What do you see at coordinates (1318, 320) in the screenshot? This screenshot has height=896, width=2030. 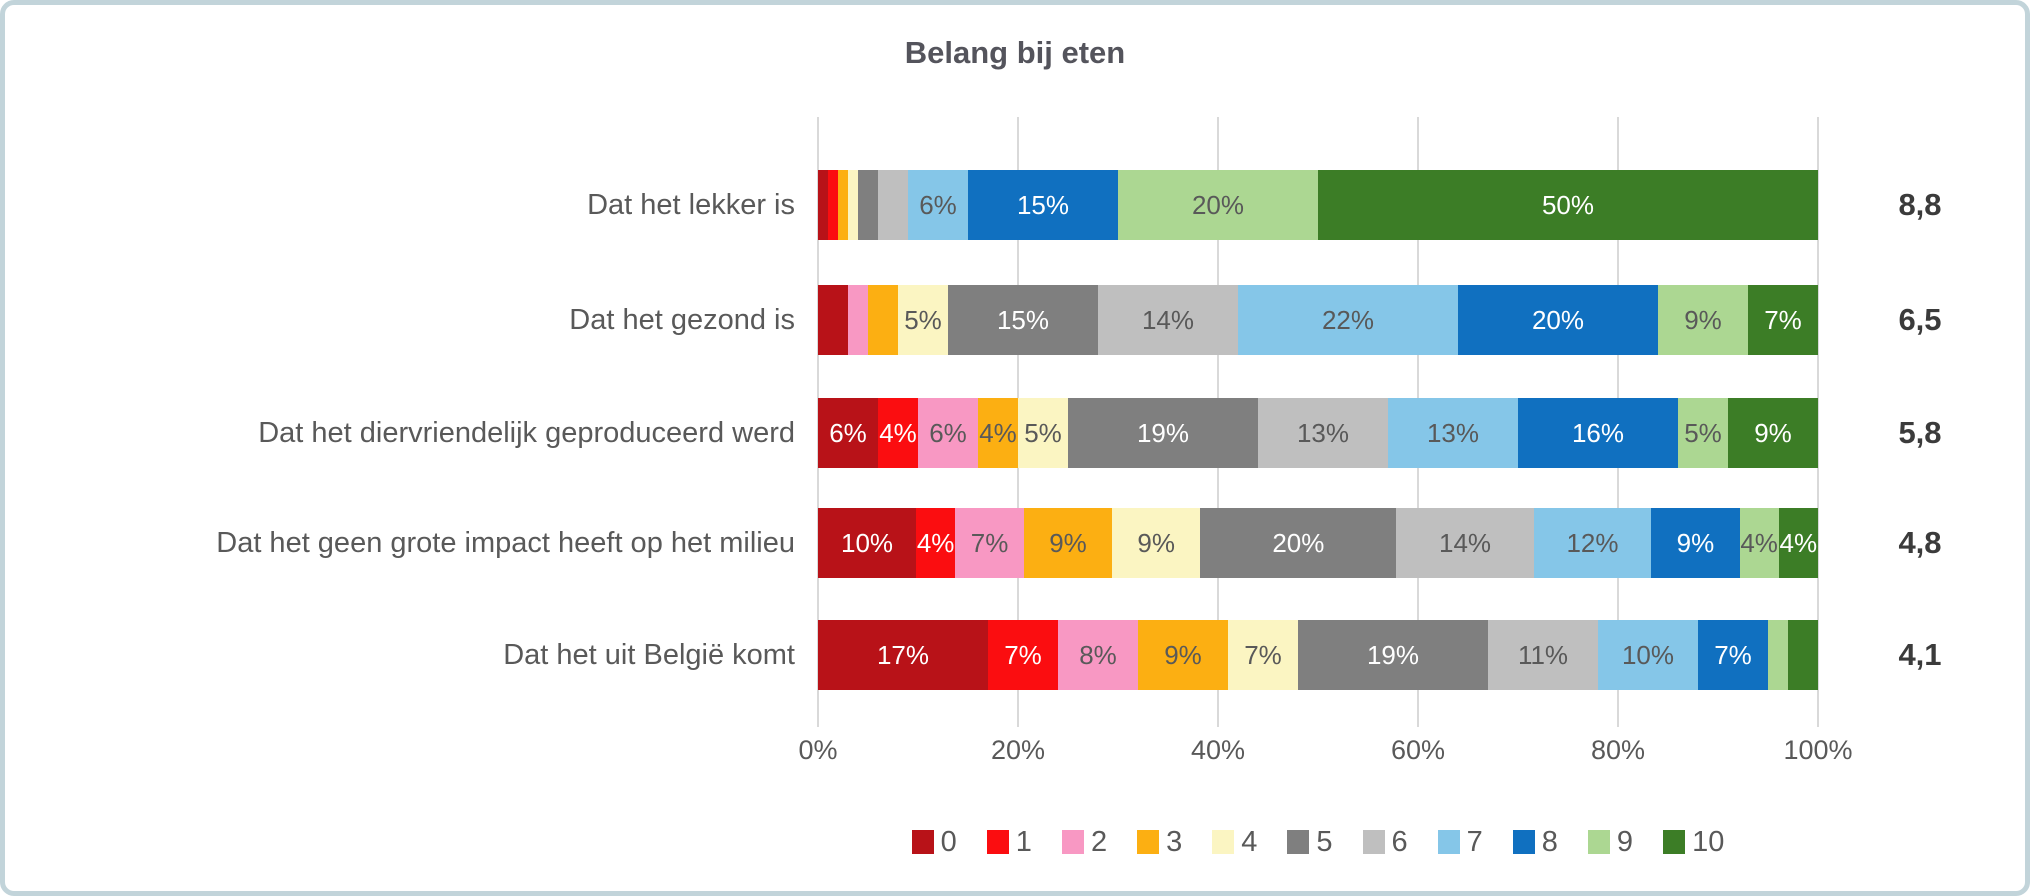 I see `bar-row-2: 5% 15% 14% 22% 20% 9% 7%` at bounding box center [1318, 320].